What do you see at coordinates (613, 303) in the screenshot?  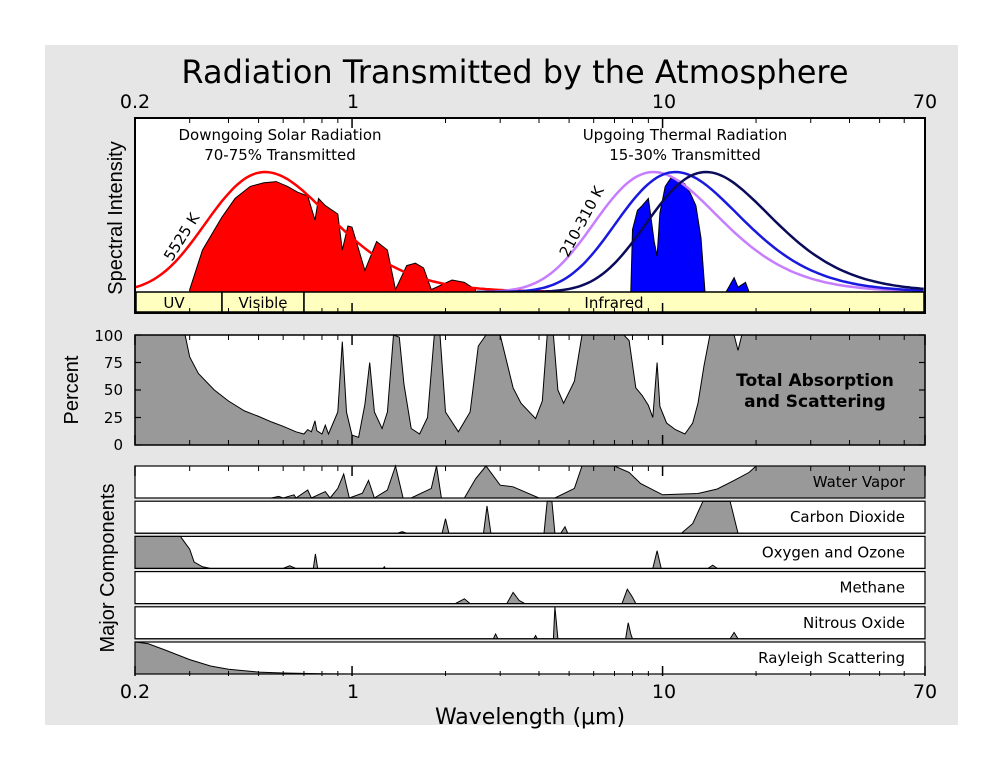 I see `band-infrared-label: Infrared` at bounding box center [613, 303].